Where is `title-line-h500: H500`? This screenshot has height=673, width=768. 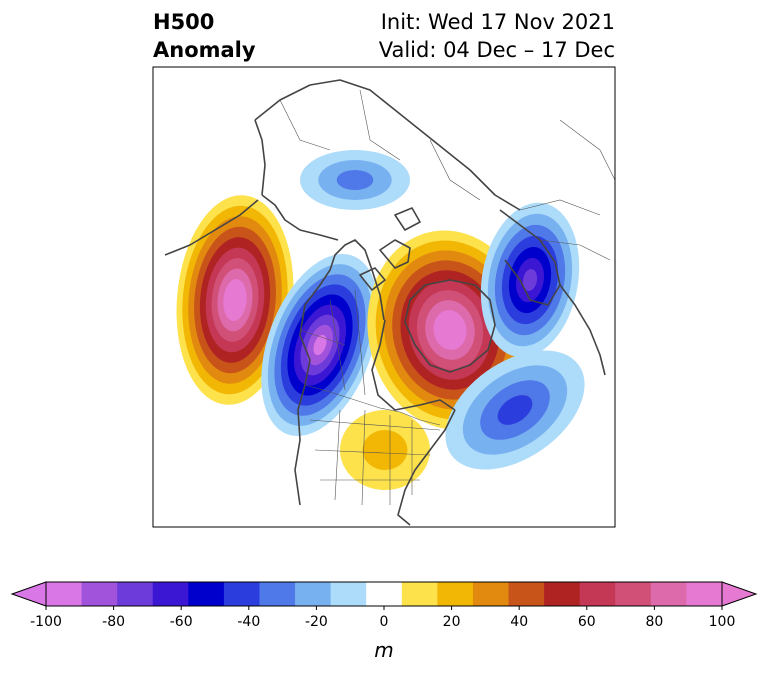
title-line-h500: H500 is located at coordinates (184, 22).